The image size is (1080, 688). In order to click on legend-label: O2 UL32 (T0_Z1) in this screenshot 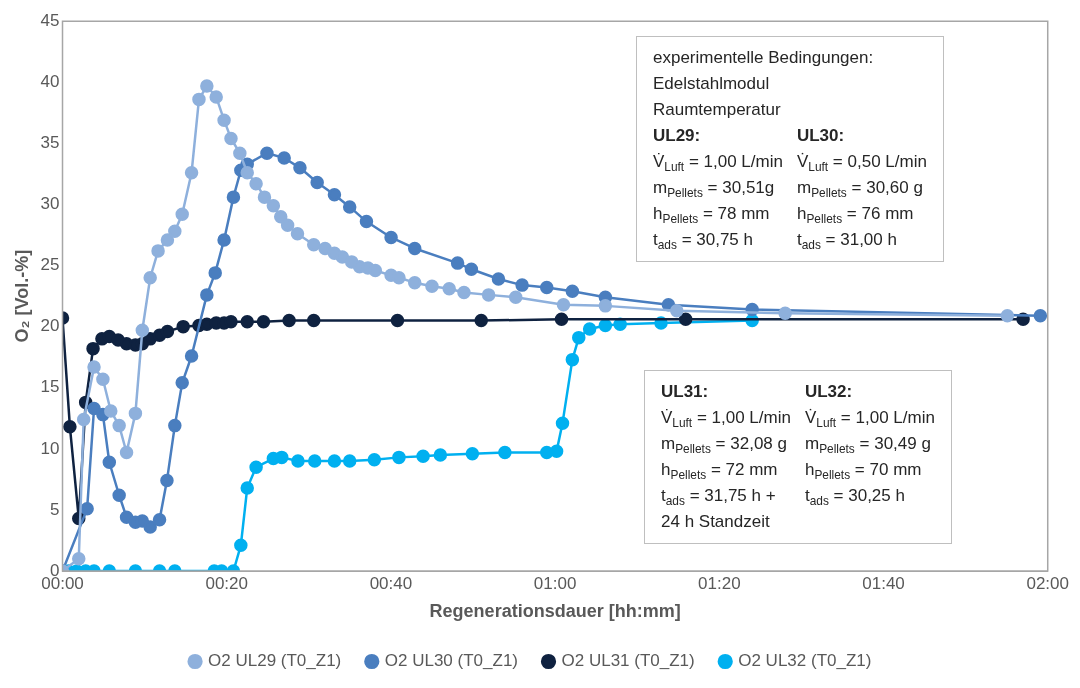, I will do `click(805, 661)`.